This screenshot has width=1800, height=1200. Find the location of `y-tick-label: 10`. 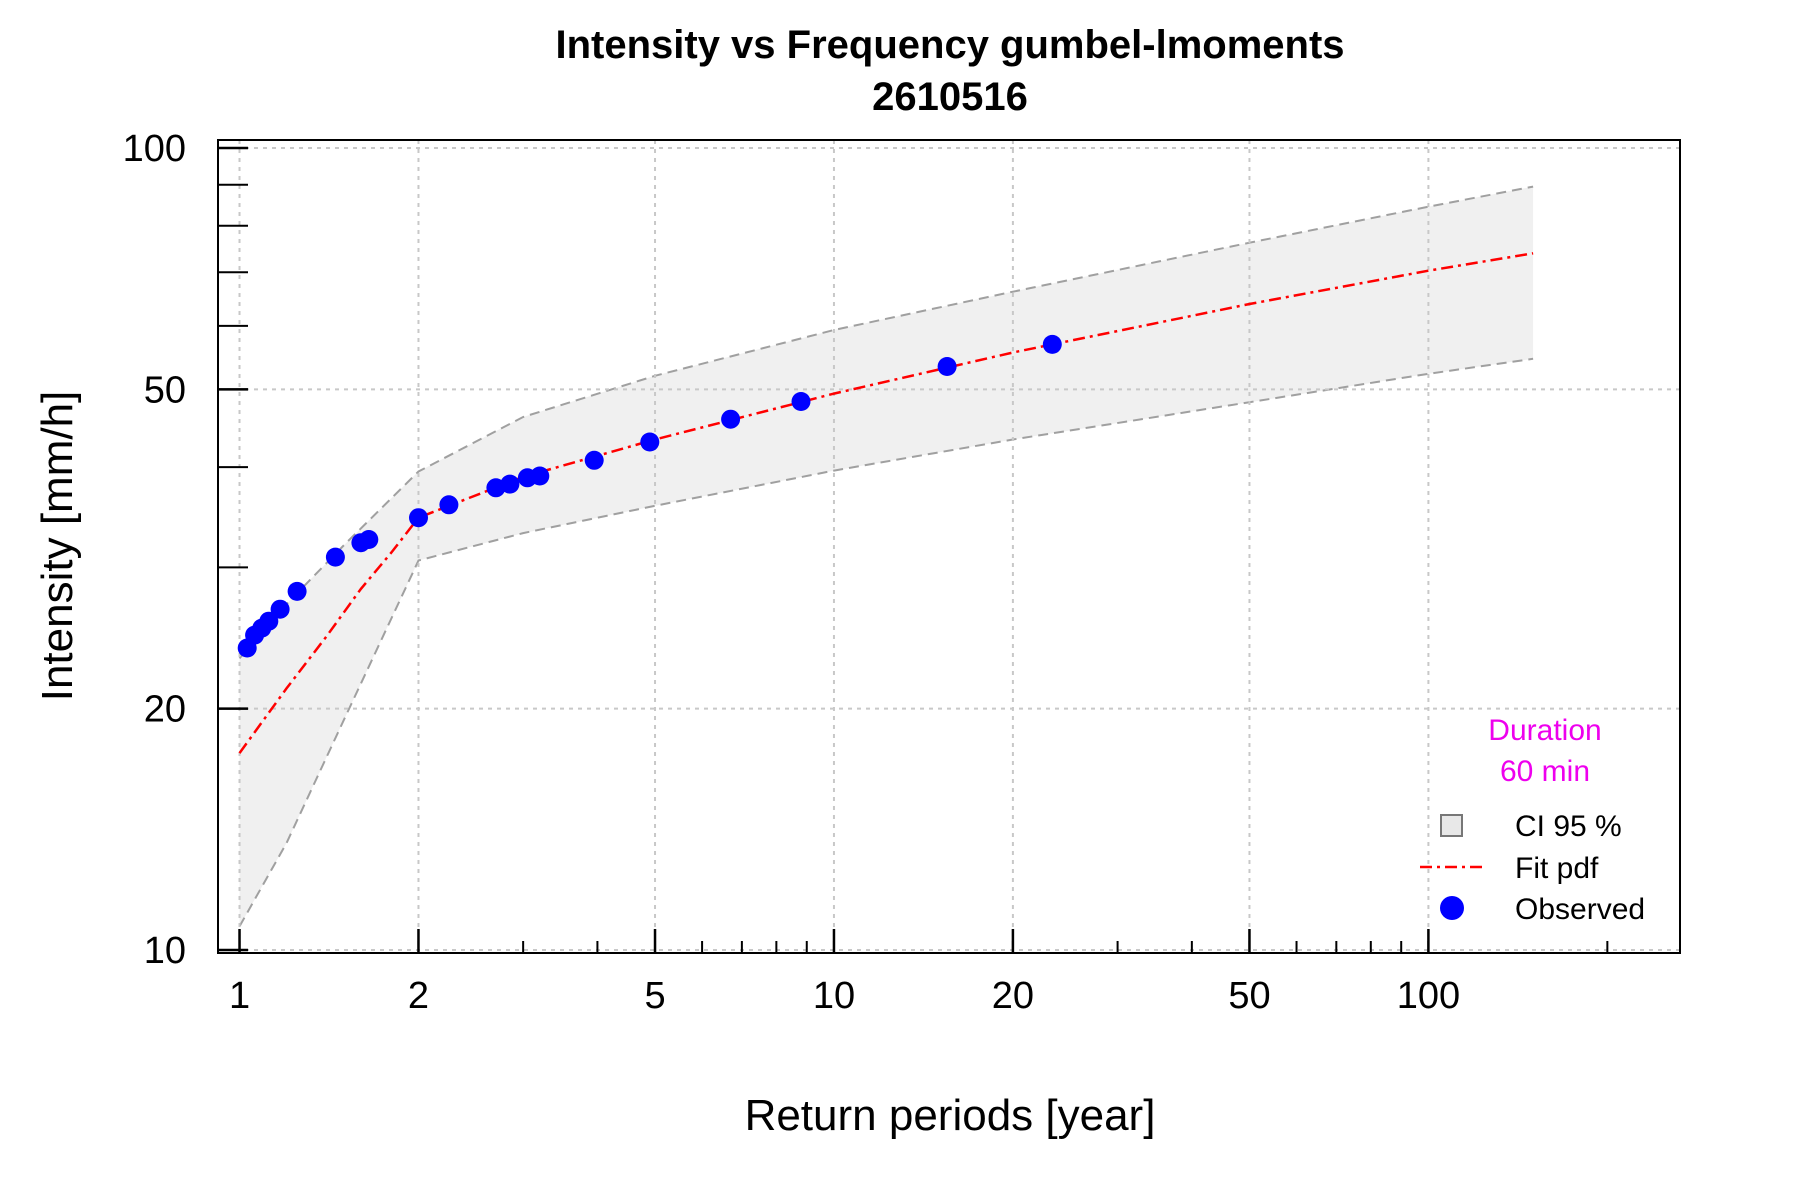

y-tick-label: 10 is located at coordinates (165, 951).